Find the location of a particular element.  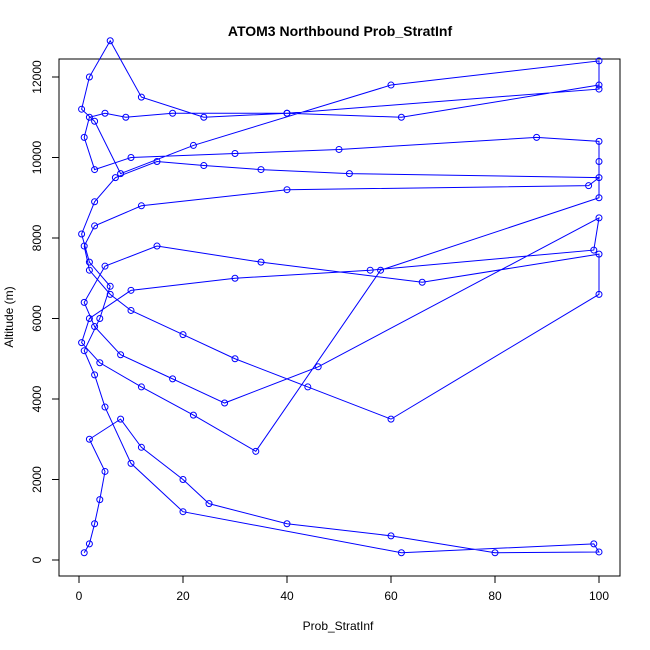

x-tick-label-0: 0 is located at coordinates (79, 596).